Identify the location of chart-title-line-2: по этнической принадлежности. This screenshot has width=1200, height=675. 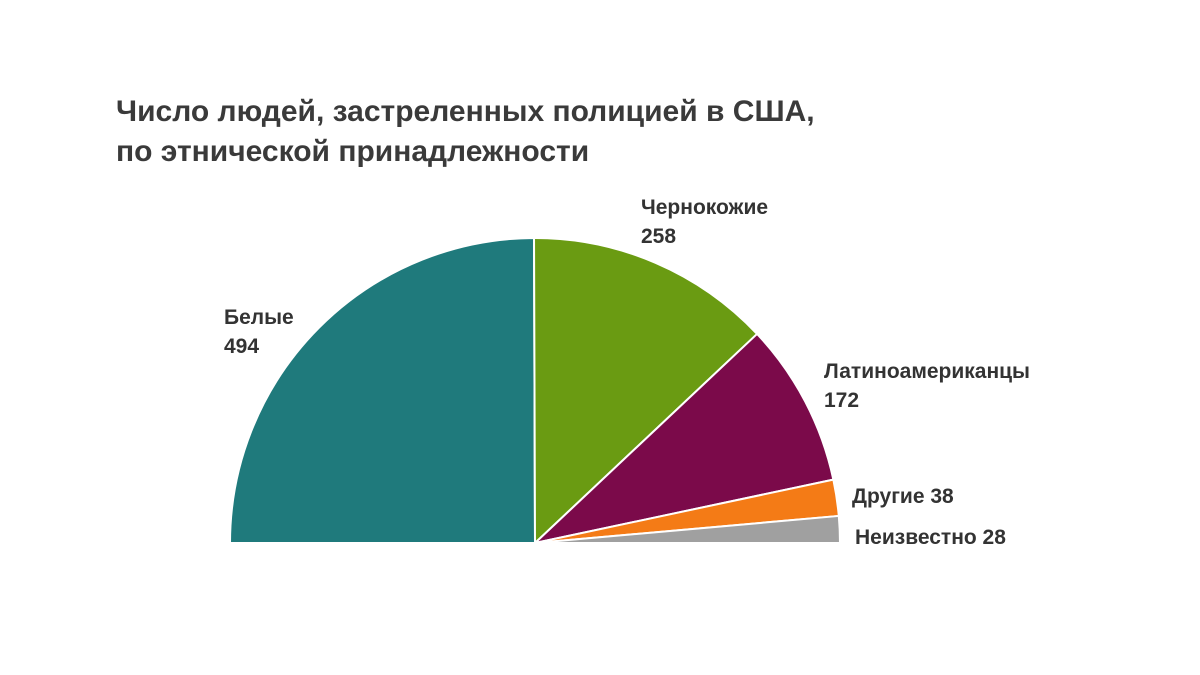
(353, 151).